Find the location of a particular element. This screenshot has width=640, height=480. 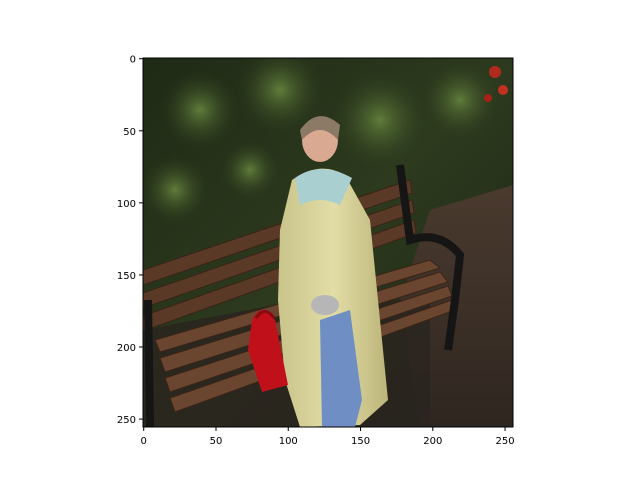

x-tick-label: 0 is located at coordinates (144, 441).